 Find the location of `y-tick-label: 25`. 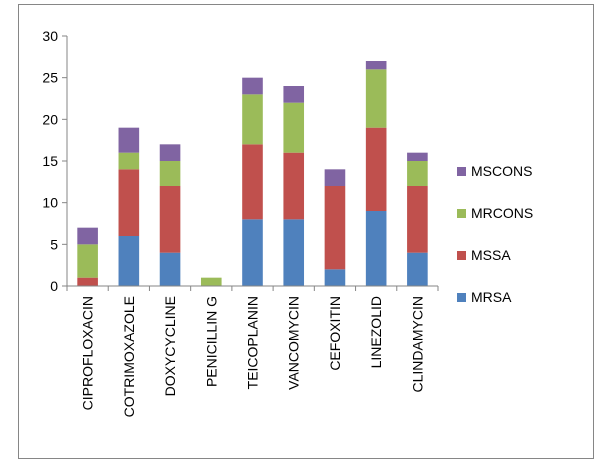

y-tick-label: 25 is located at coordinates (50, 78).